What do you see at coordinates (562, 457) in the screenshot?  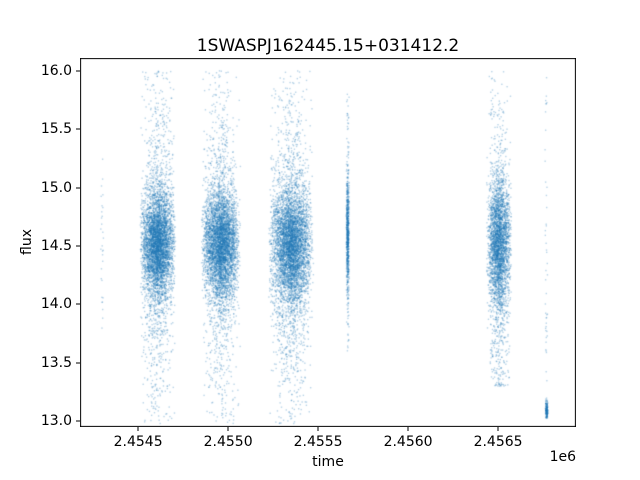 I see `x-axis-offset-label: 1e6` at bounding box center [562, 457].